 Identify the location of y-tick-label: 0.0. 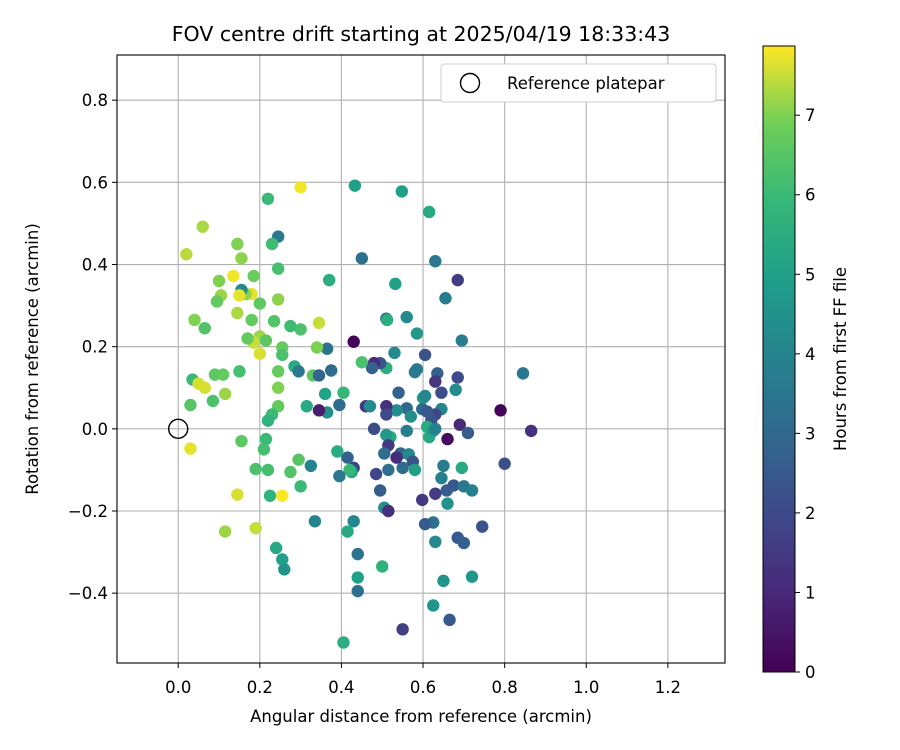
(95, 429).